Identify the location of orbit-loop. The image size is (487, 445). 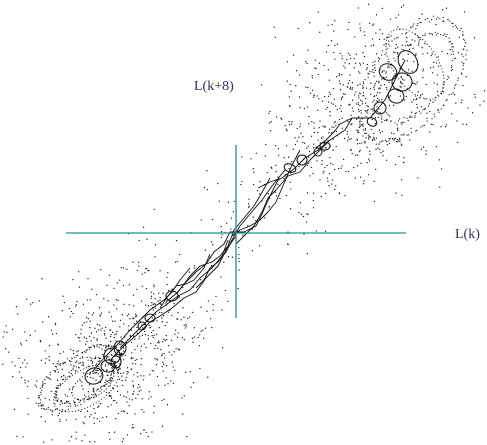
(372, 122).